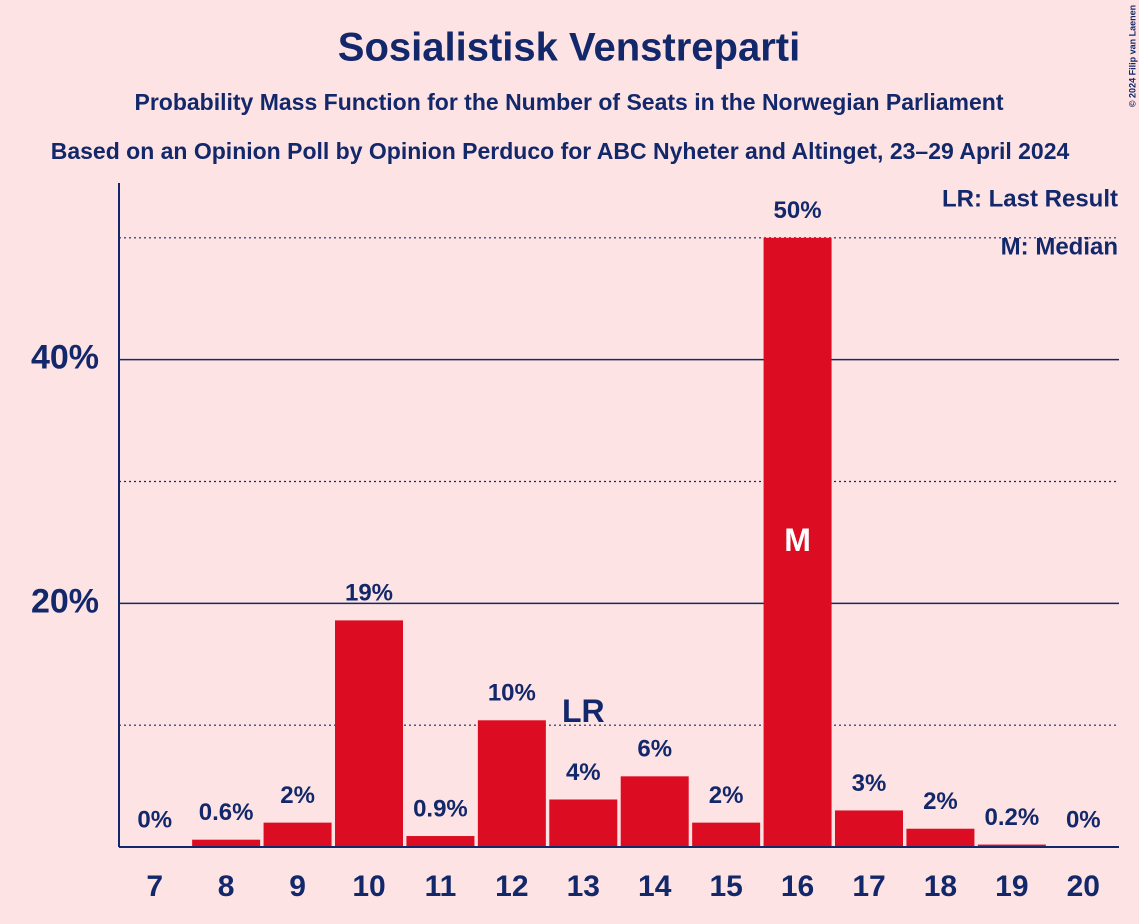  Describe the element at coordinates (369, 593) in the screenshot. I see `value-label: 19%` at that location.